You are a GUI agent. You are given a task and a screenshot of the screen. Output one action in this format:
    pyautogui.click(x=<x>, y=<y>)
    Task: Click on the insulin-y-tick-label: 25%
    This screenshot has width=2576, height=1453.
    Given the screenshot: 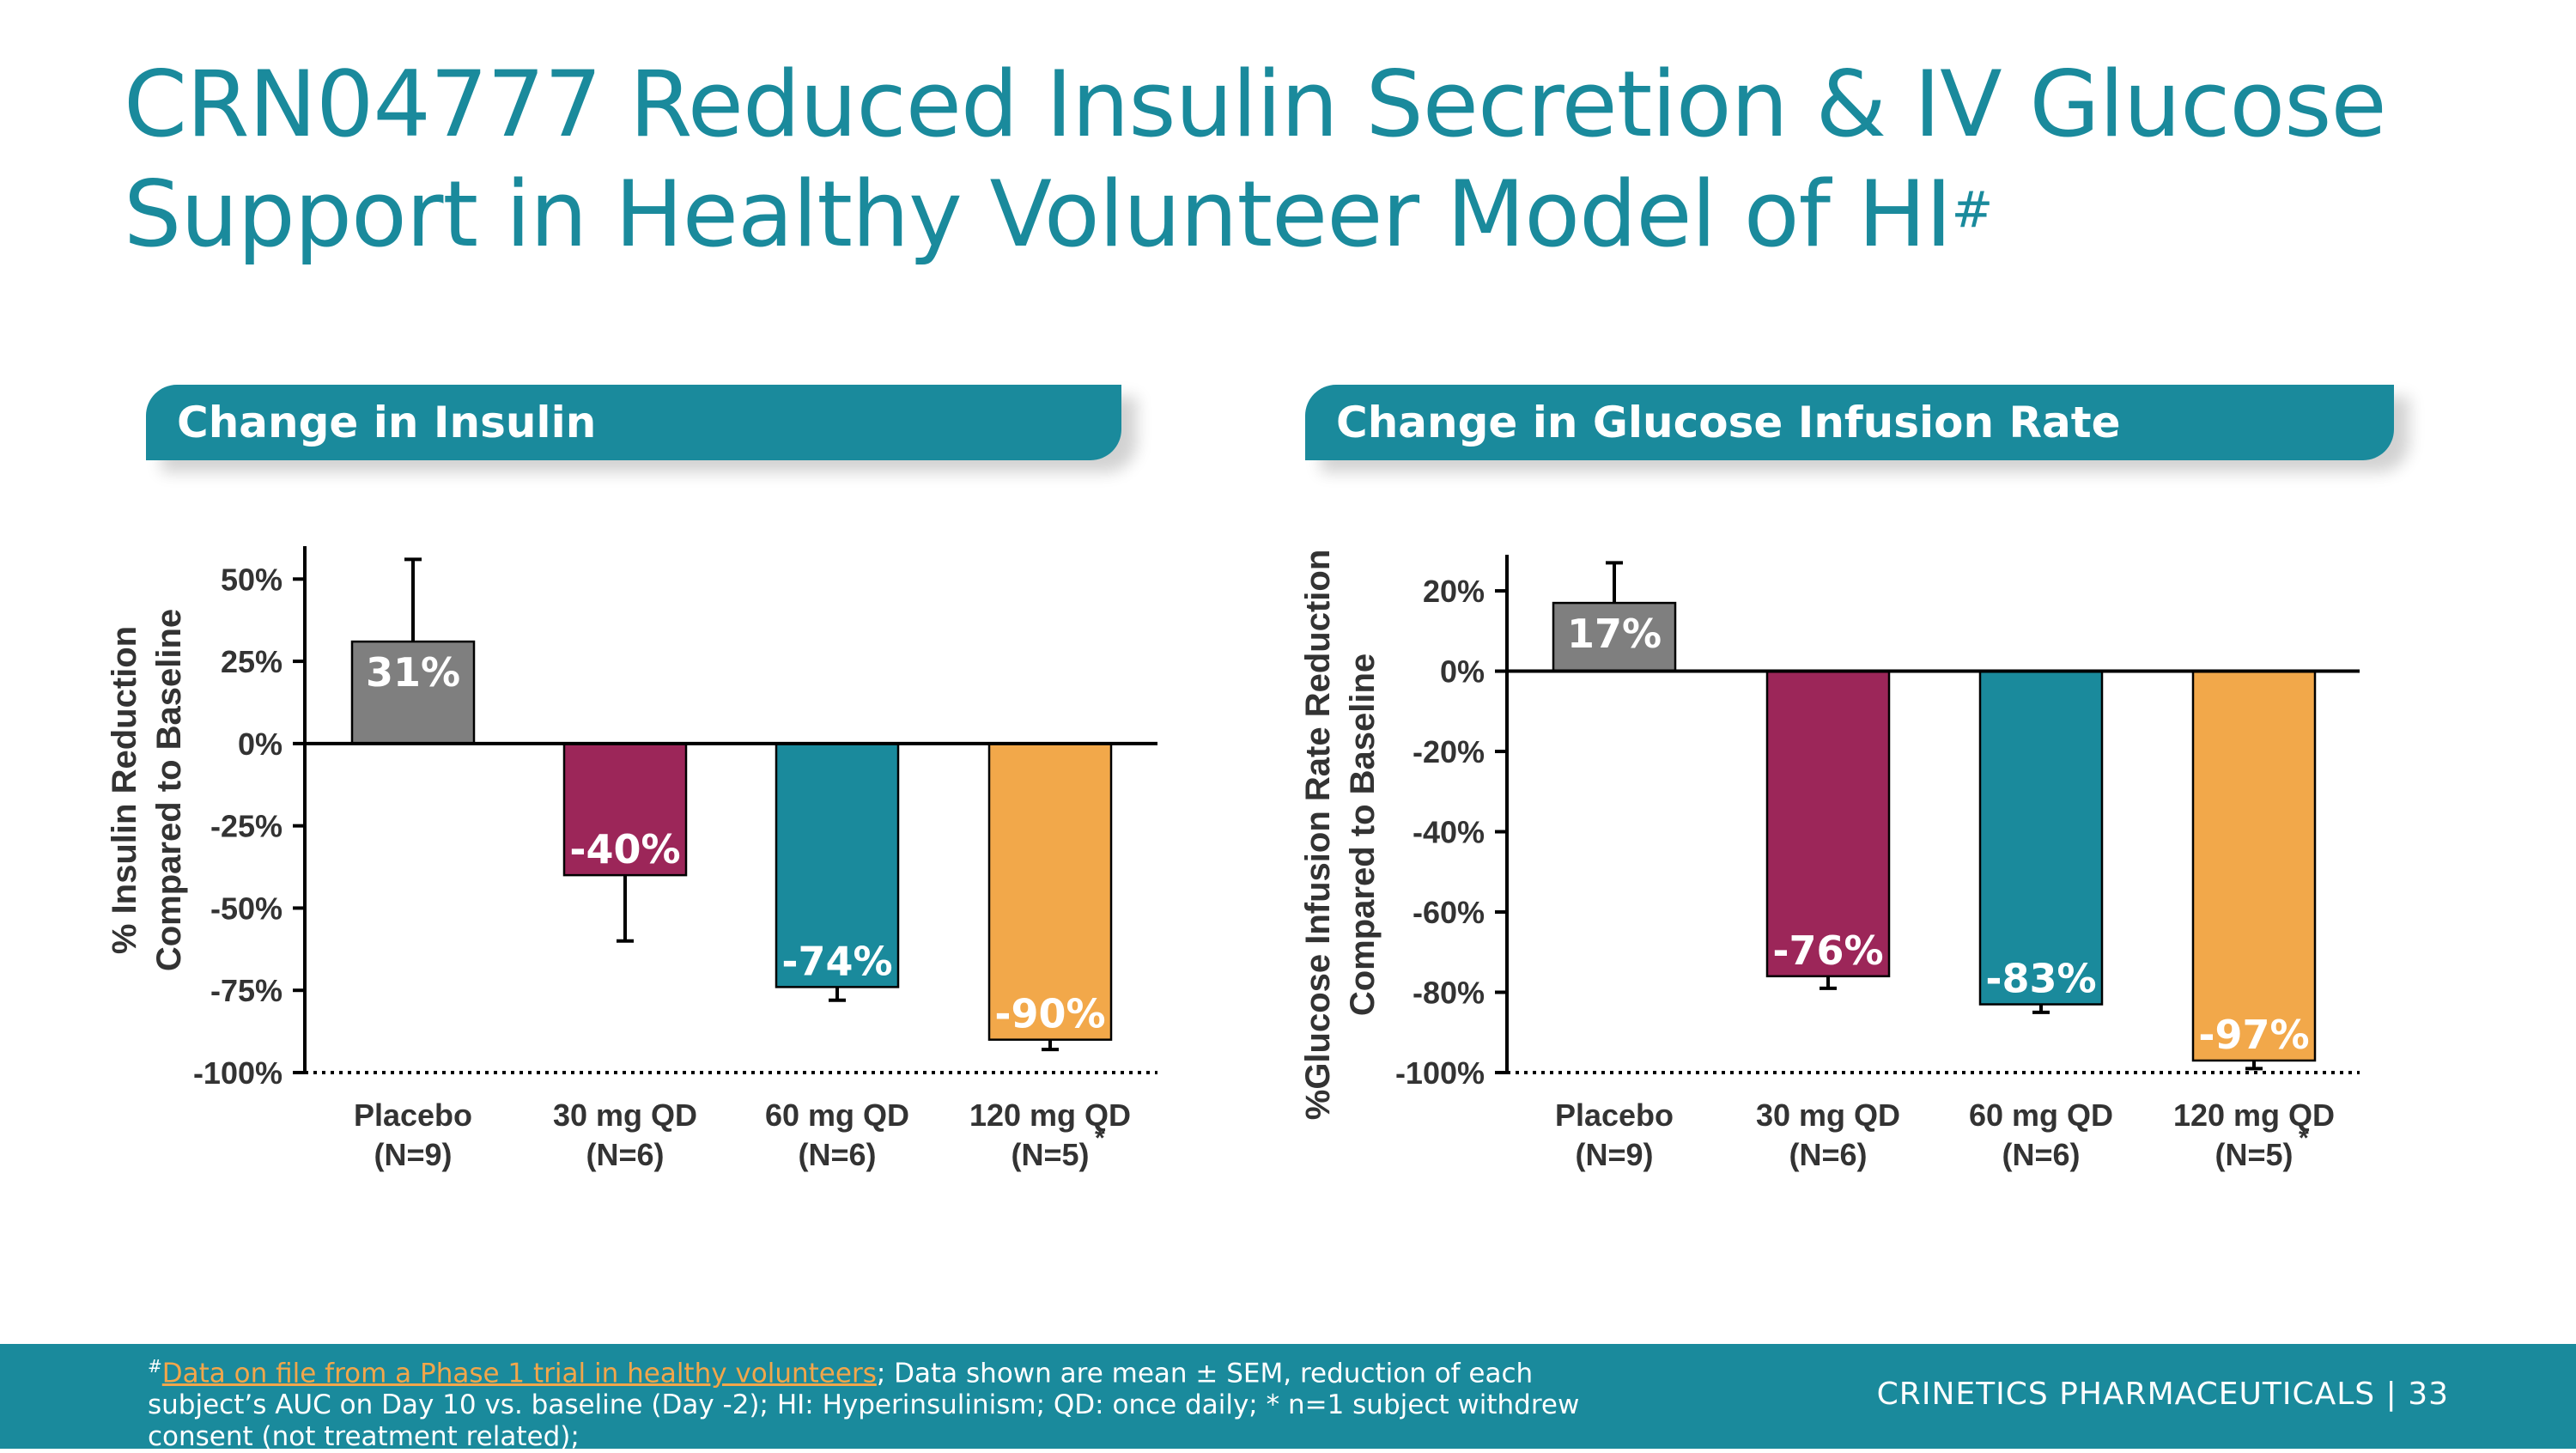 What is the action you would take?
    pyautogui.click(x=252, y=662)
    